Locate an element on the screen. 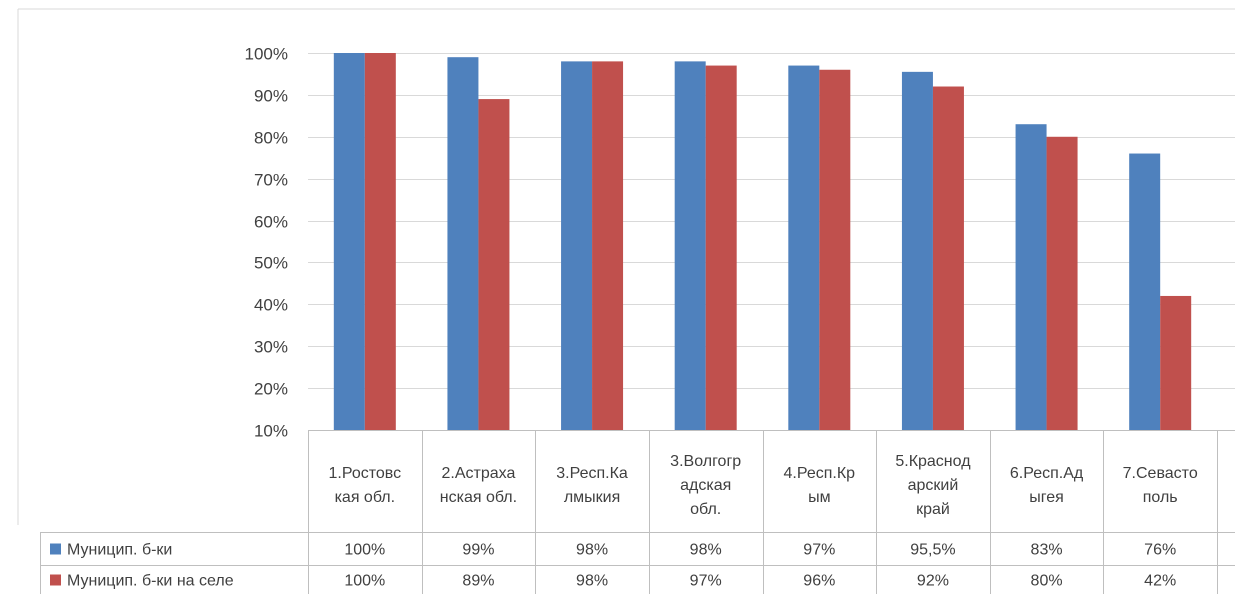 The width and height of the screenshot is (1235, 594). y-tick-label: 100% is located at coordinates (266, 54).